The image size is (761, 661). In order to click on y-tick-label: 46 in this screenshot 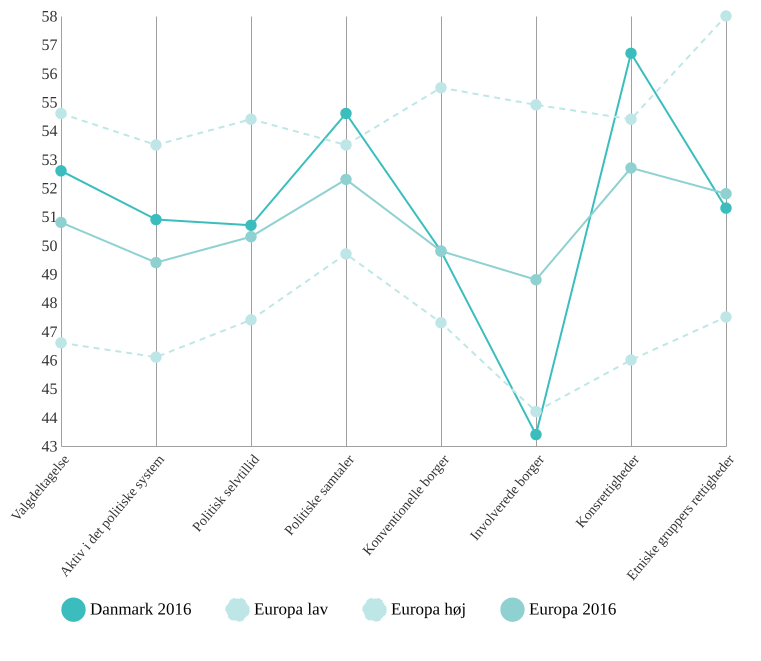, I will do `click(50, 361)`.